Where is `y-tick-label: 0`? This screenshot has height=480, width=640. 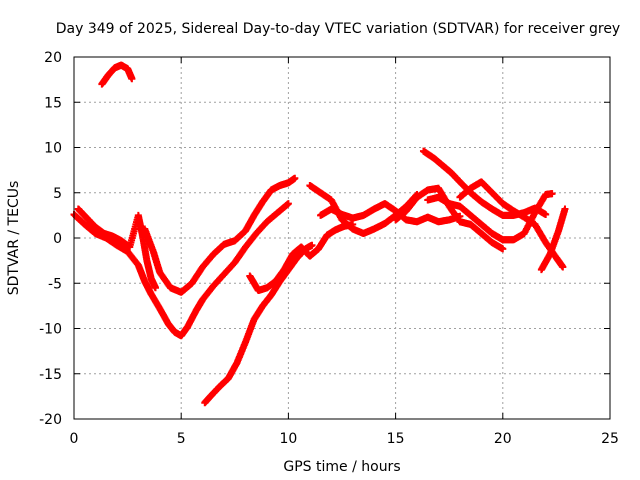 y-tick-label: 0 is located at coordinates (57, 239).